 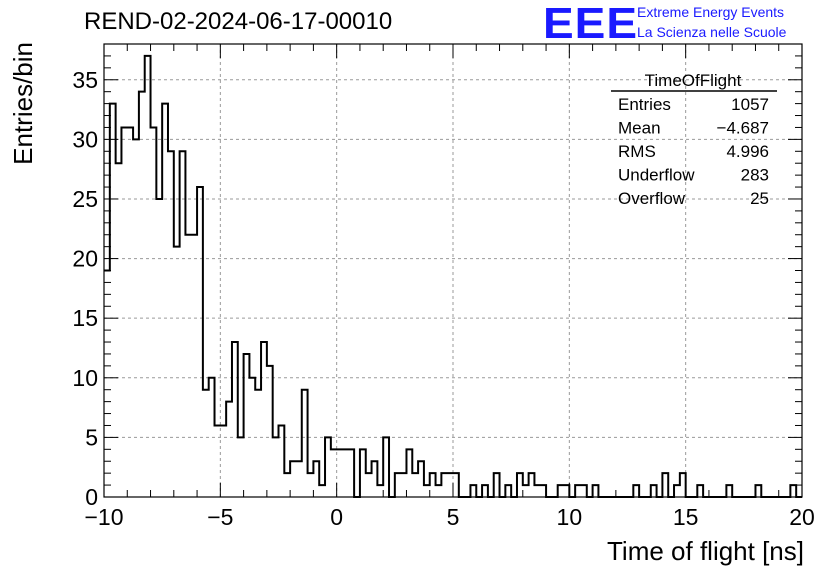 What do you see at coordinates (220, 517) in the screenshot?
I see `x-tick-label: −5` at bounding box center [220, 517].